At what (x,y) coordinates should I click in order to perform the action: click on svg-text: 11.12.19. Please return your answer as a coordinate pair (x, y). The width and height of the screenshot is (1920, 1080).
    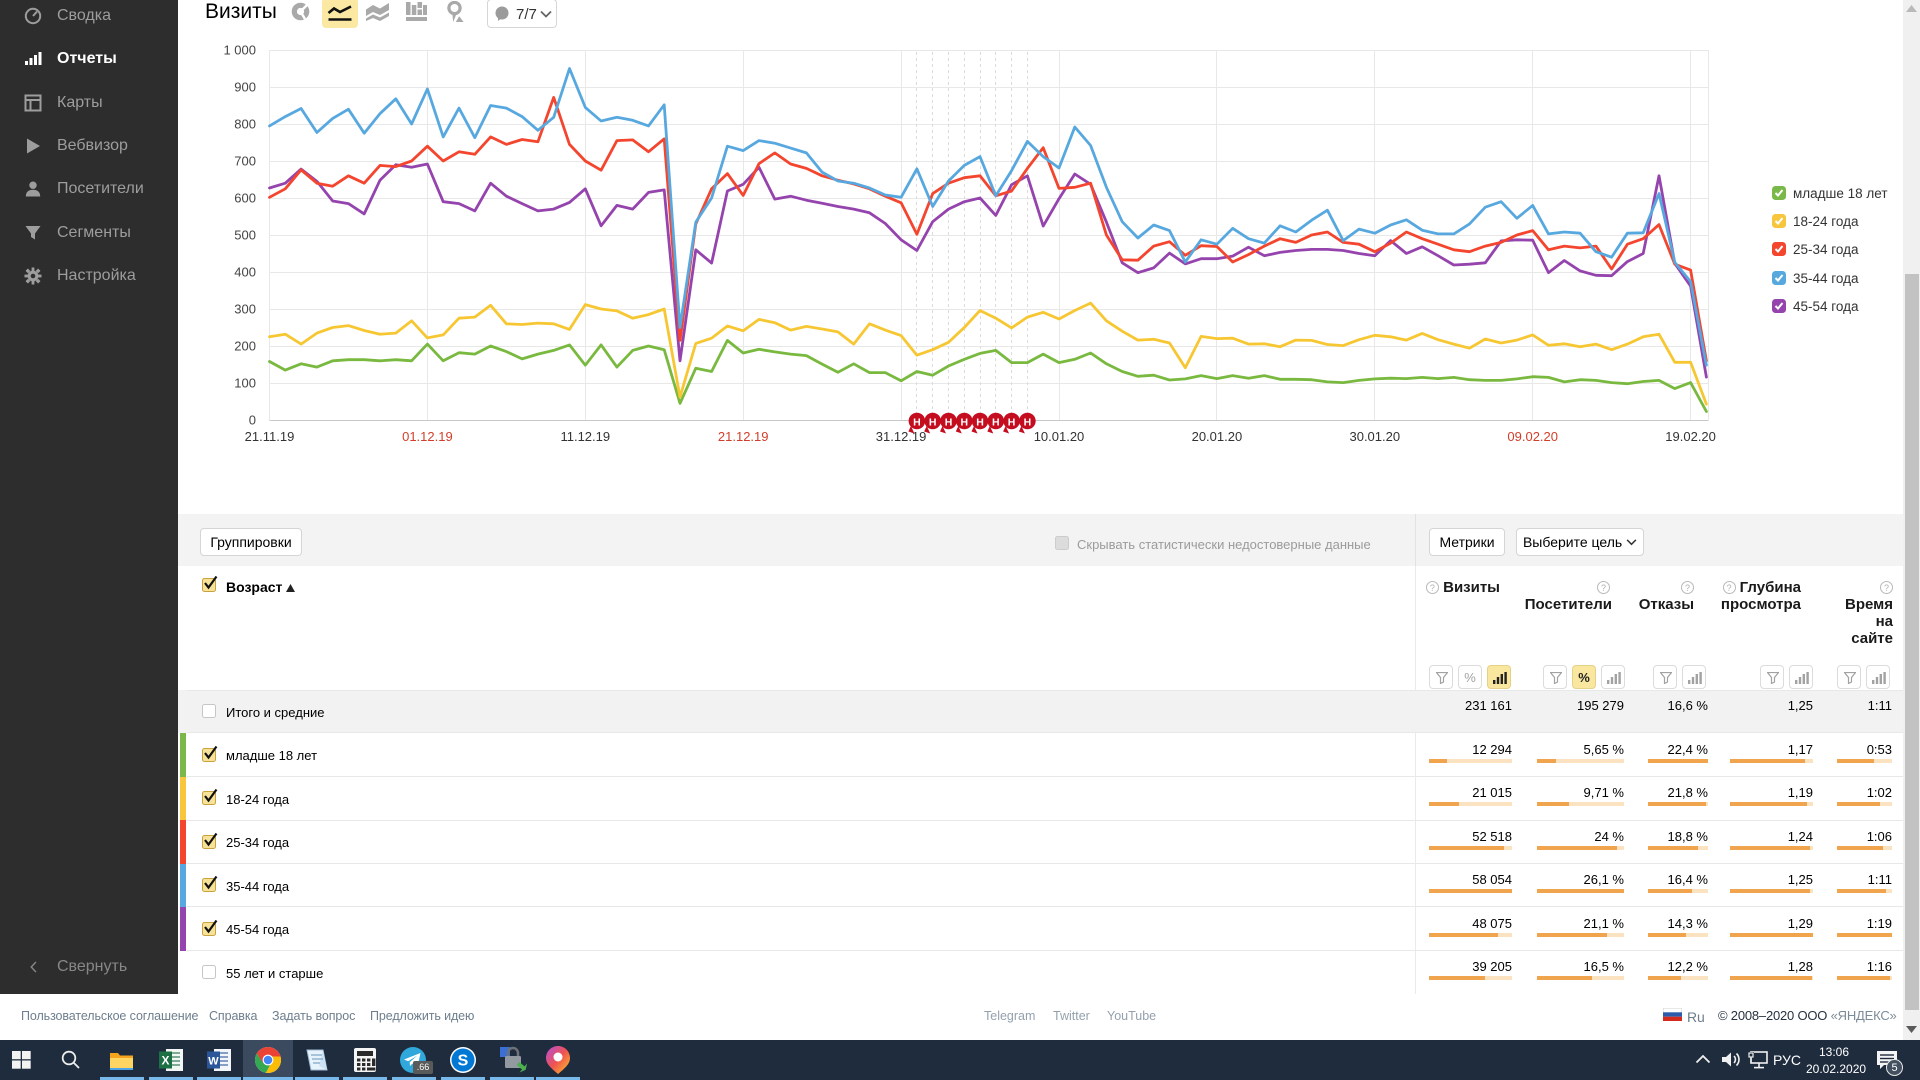
    Looking at the image, I should click on (585, 436).